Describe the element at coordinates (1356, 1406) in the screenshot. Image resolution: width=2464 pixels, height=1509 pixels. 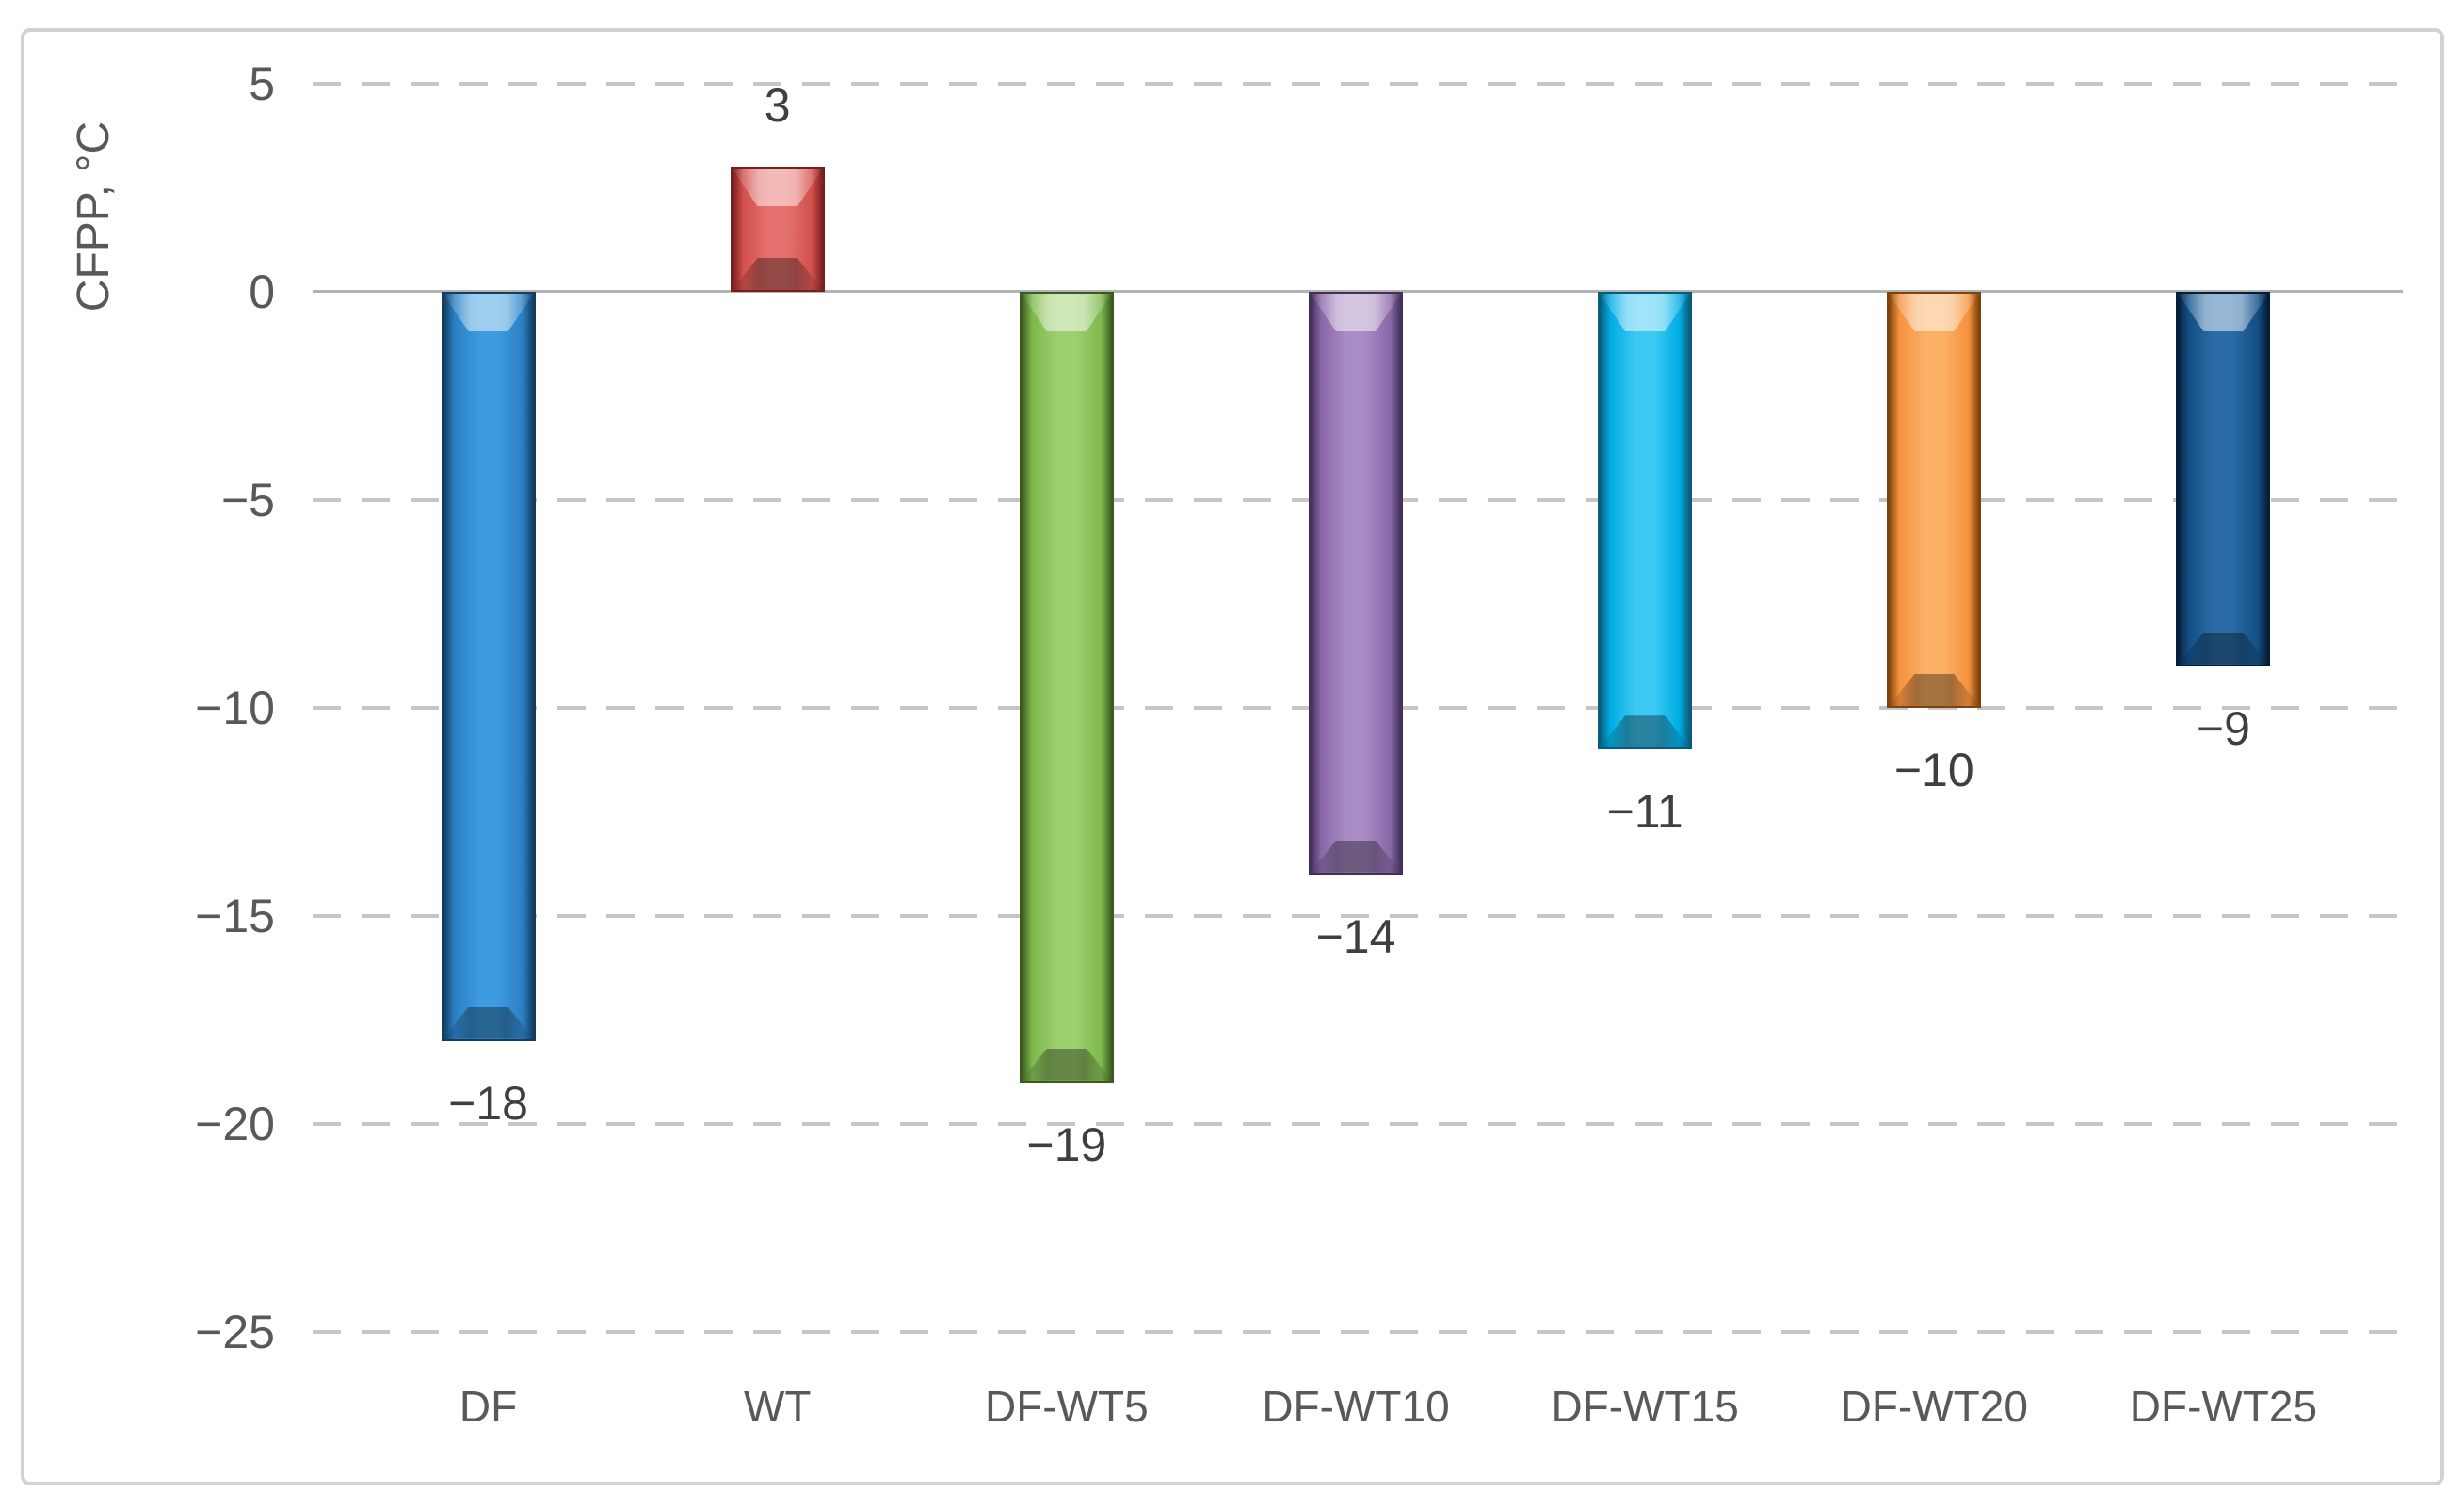
I see `x-tick-label-DF-WT10: DF-WT10` at that location.